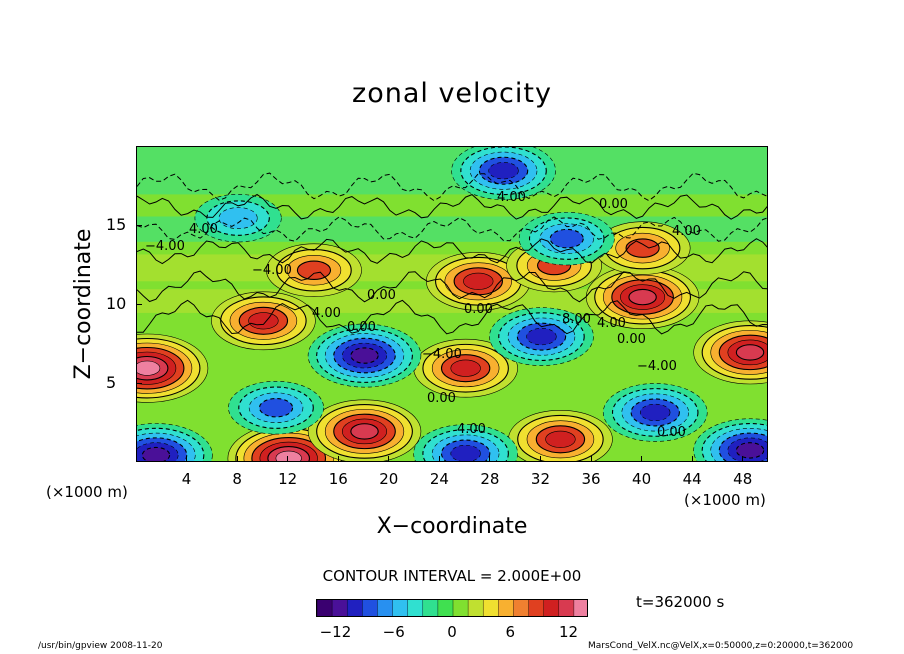  I want to click on y-tick-mark, so click(139, 225).